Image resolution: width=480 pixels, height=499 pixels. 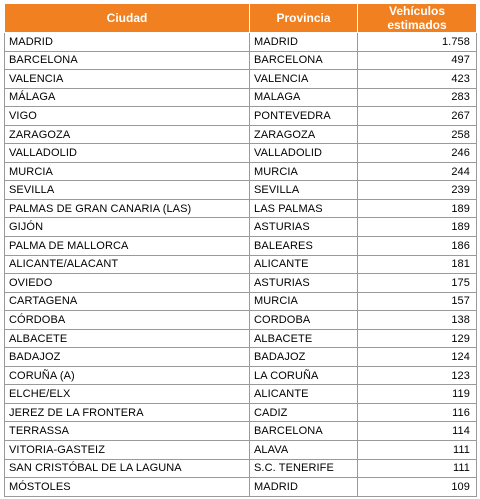 I want to click on cell-vehiculos: 186, so click(x=417, y=246).